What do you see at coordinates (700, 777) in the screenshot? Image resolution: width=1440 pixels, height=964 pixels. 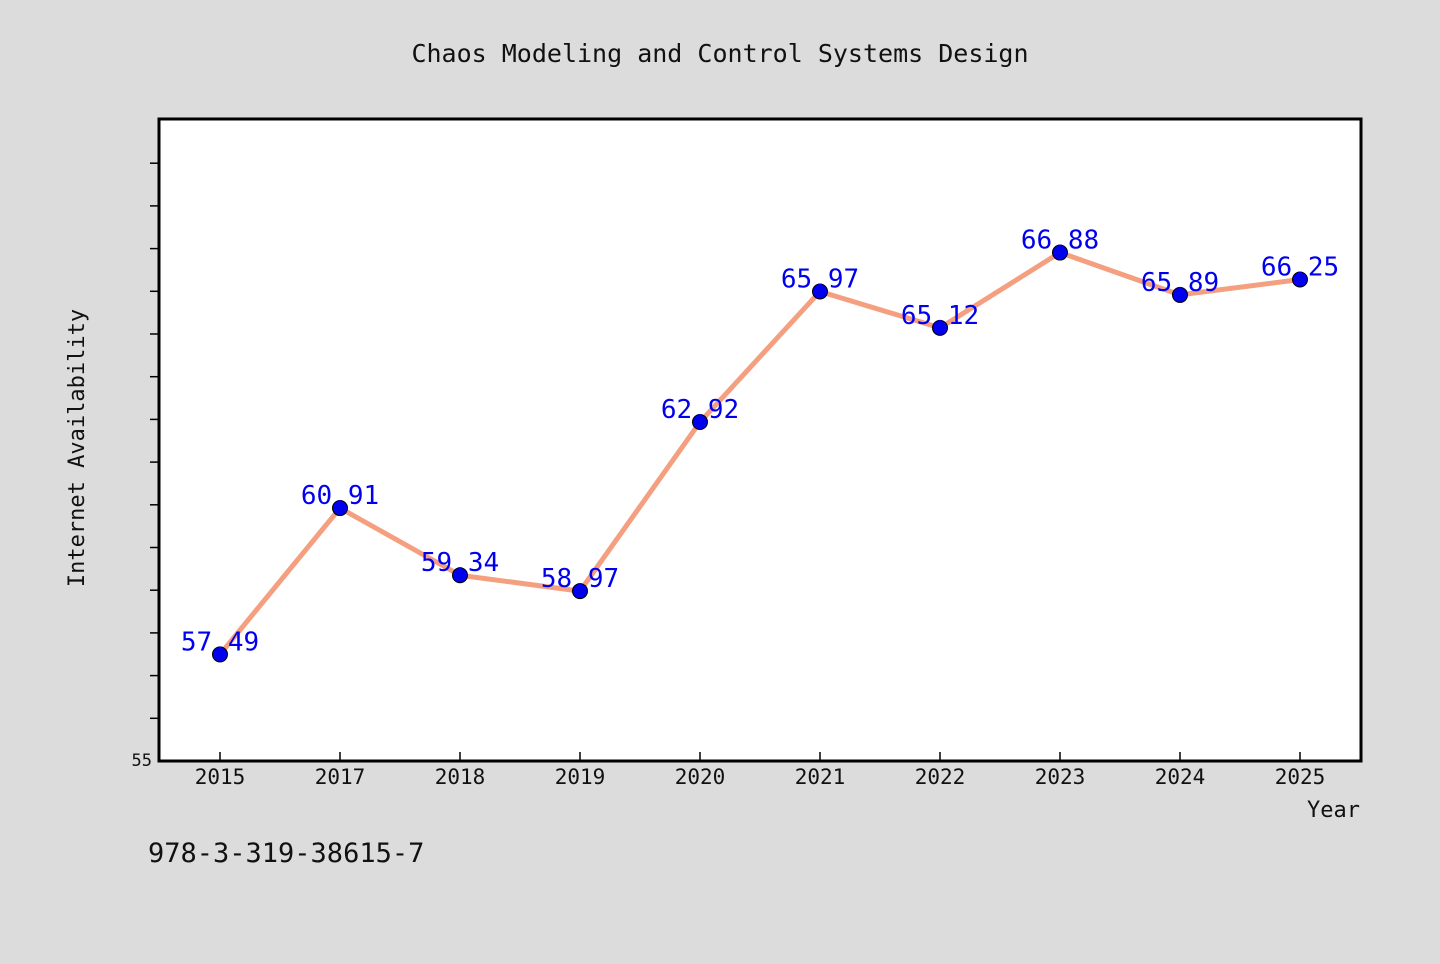 I see `x-tick-label: 2020` at bounding box center [700, 777].